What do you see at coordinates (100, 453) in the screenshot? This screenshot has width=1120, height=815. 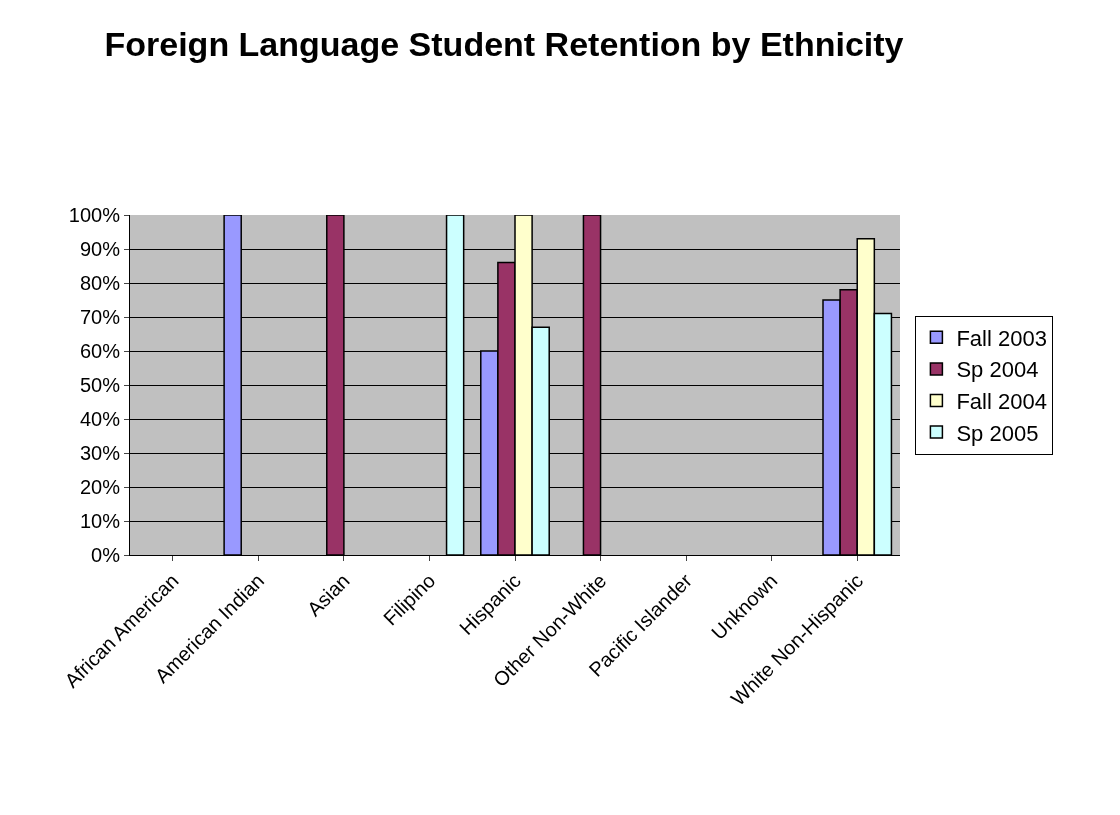 I see `y-tick-label: 30%` at bounding box center [100, 453].